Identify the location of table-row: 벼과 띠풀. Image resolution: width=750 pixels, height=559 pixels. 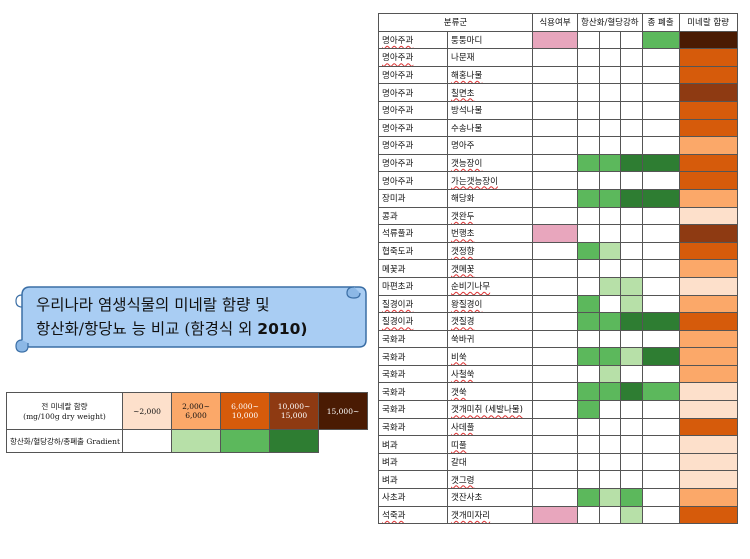
(558, 444).